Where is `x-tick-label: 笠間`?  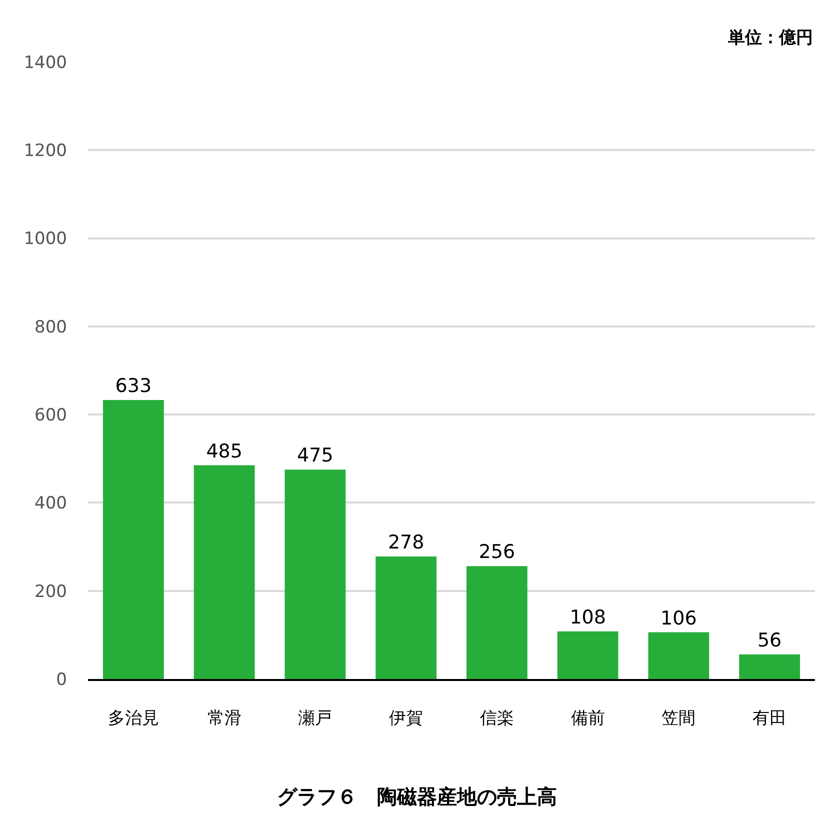
x-tick-label: 笠間 is located at coordinates (679, 718).